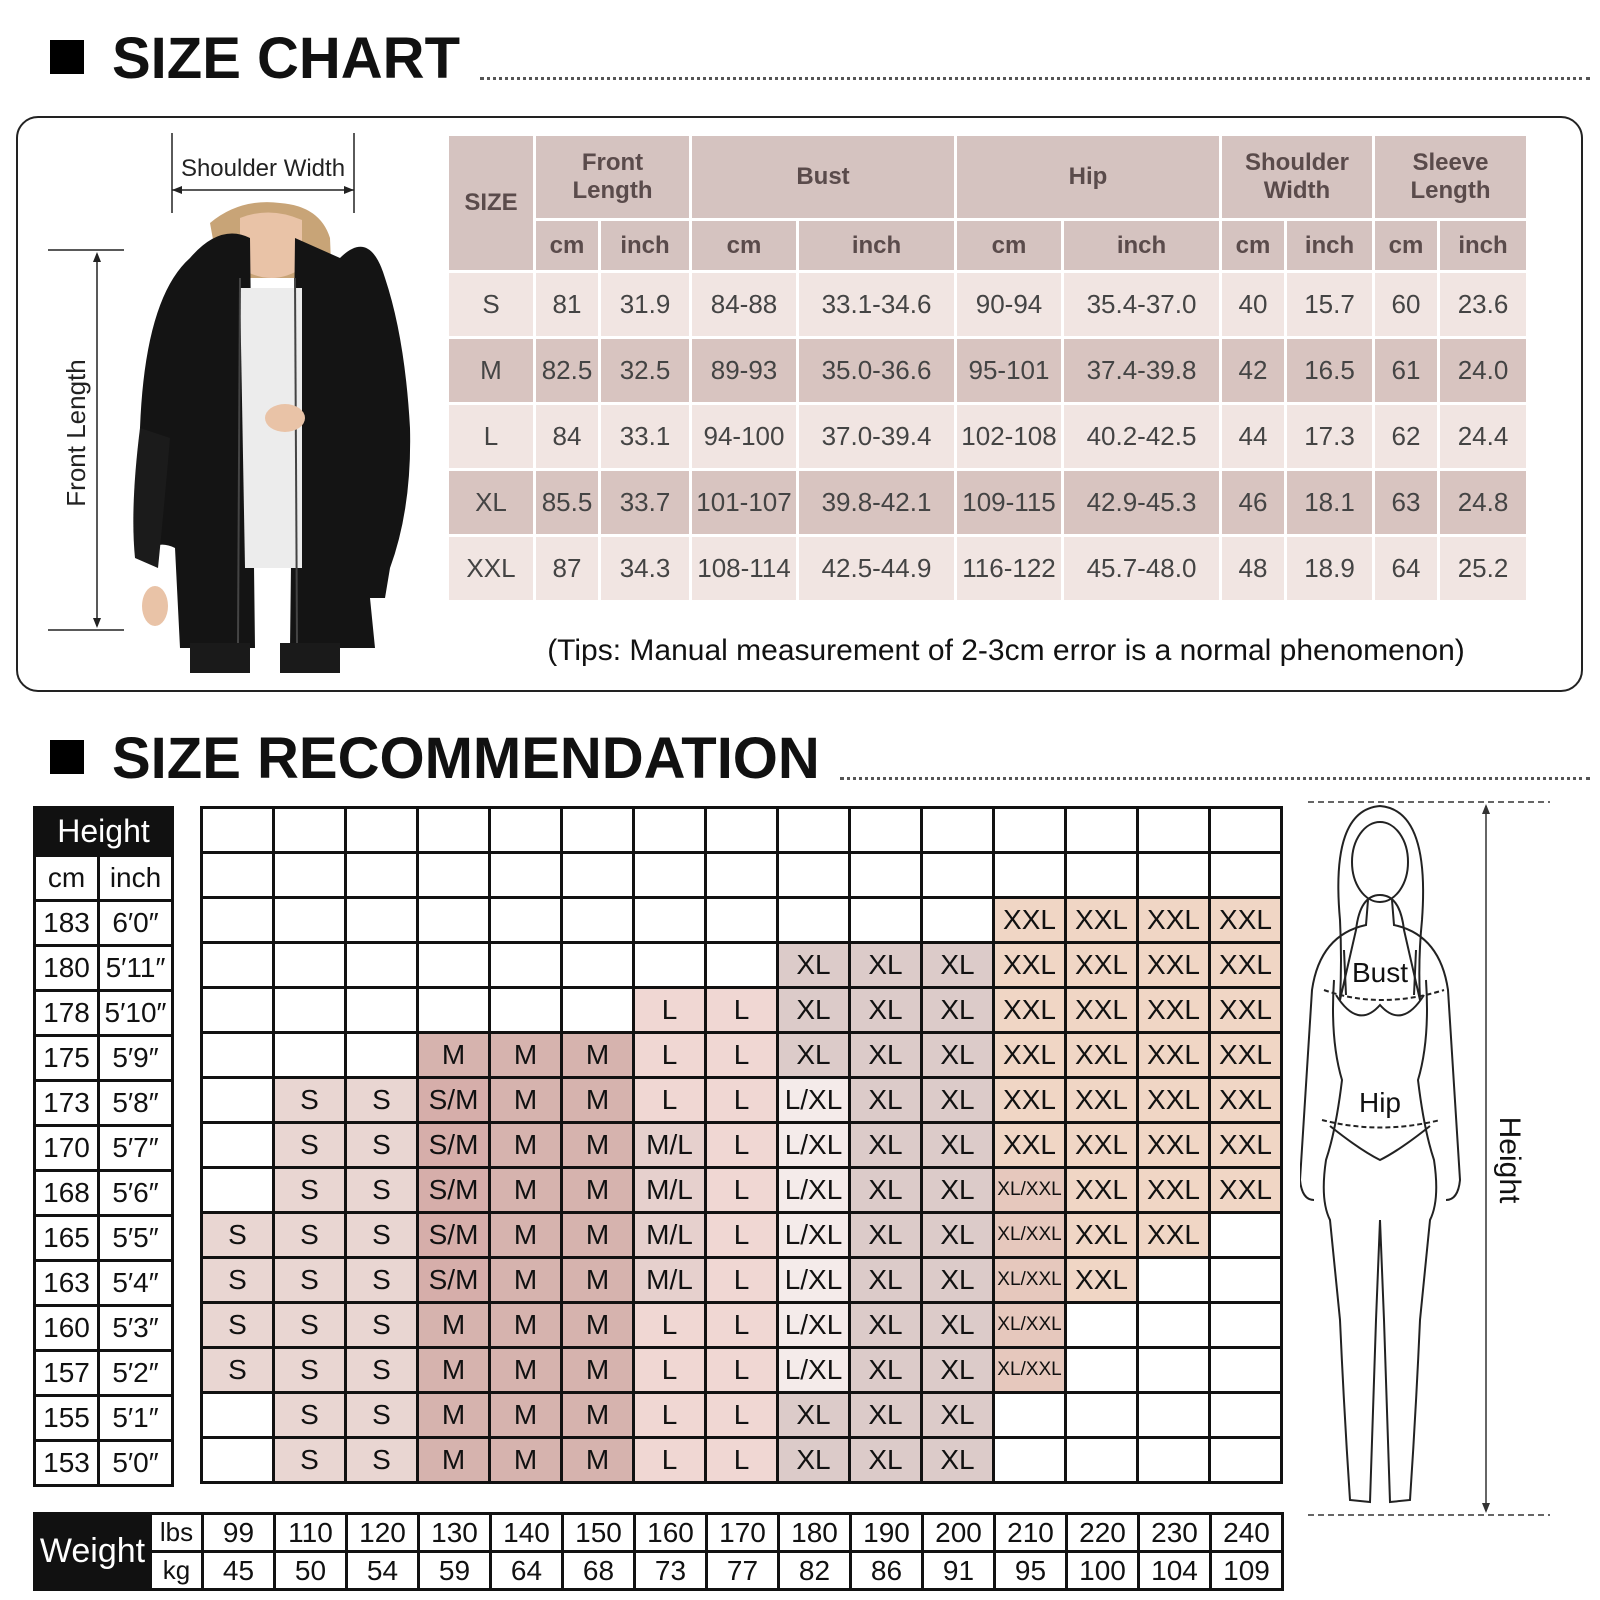  What do you see at coordinates (744, 436) in the screenshot?
I see `measurement-cell: 94-100` at bounding box center [744, 436].